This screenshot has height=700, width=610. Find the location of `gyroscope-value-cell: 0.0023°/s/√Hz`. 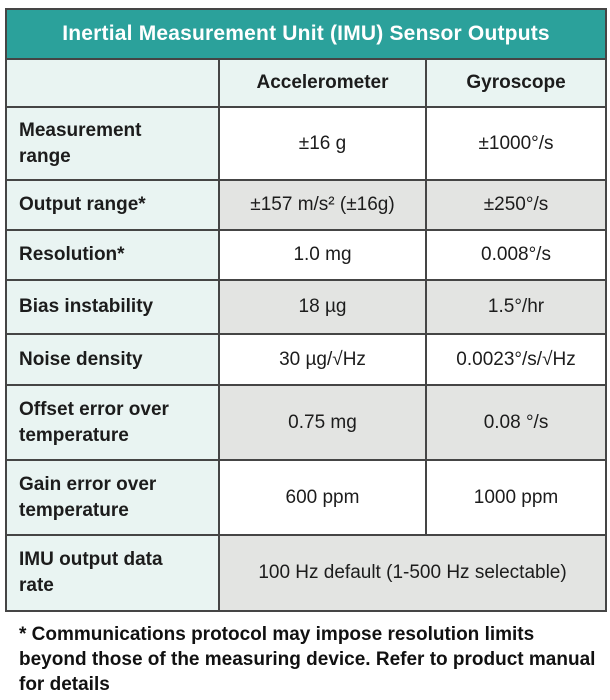

gyroscope-value-cell: 0.0023°/s/√Hz is located at coordinates (516, 359).